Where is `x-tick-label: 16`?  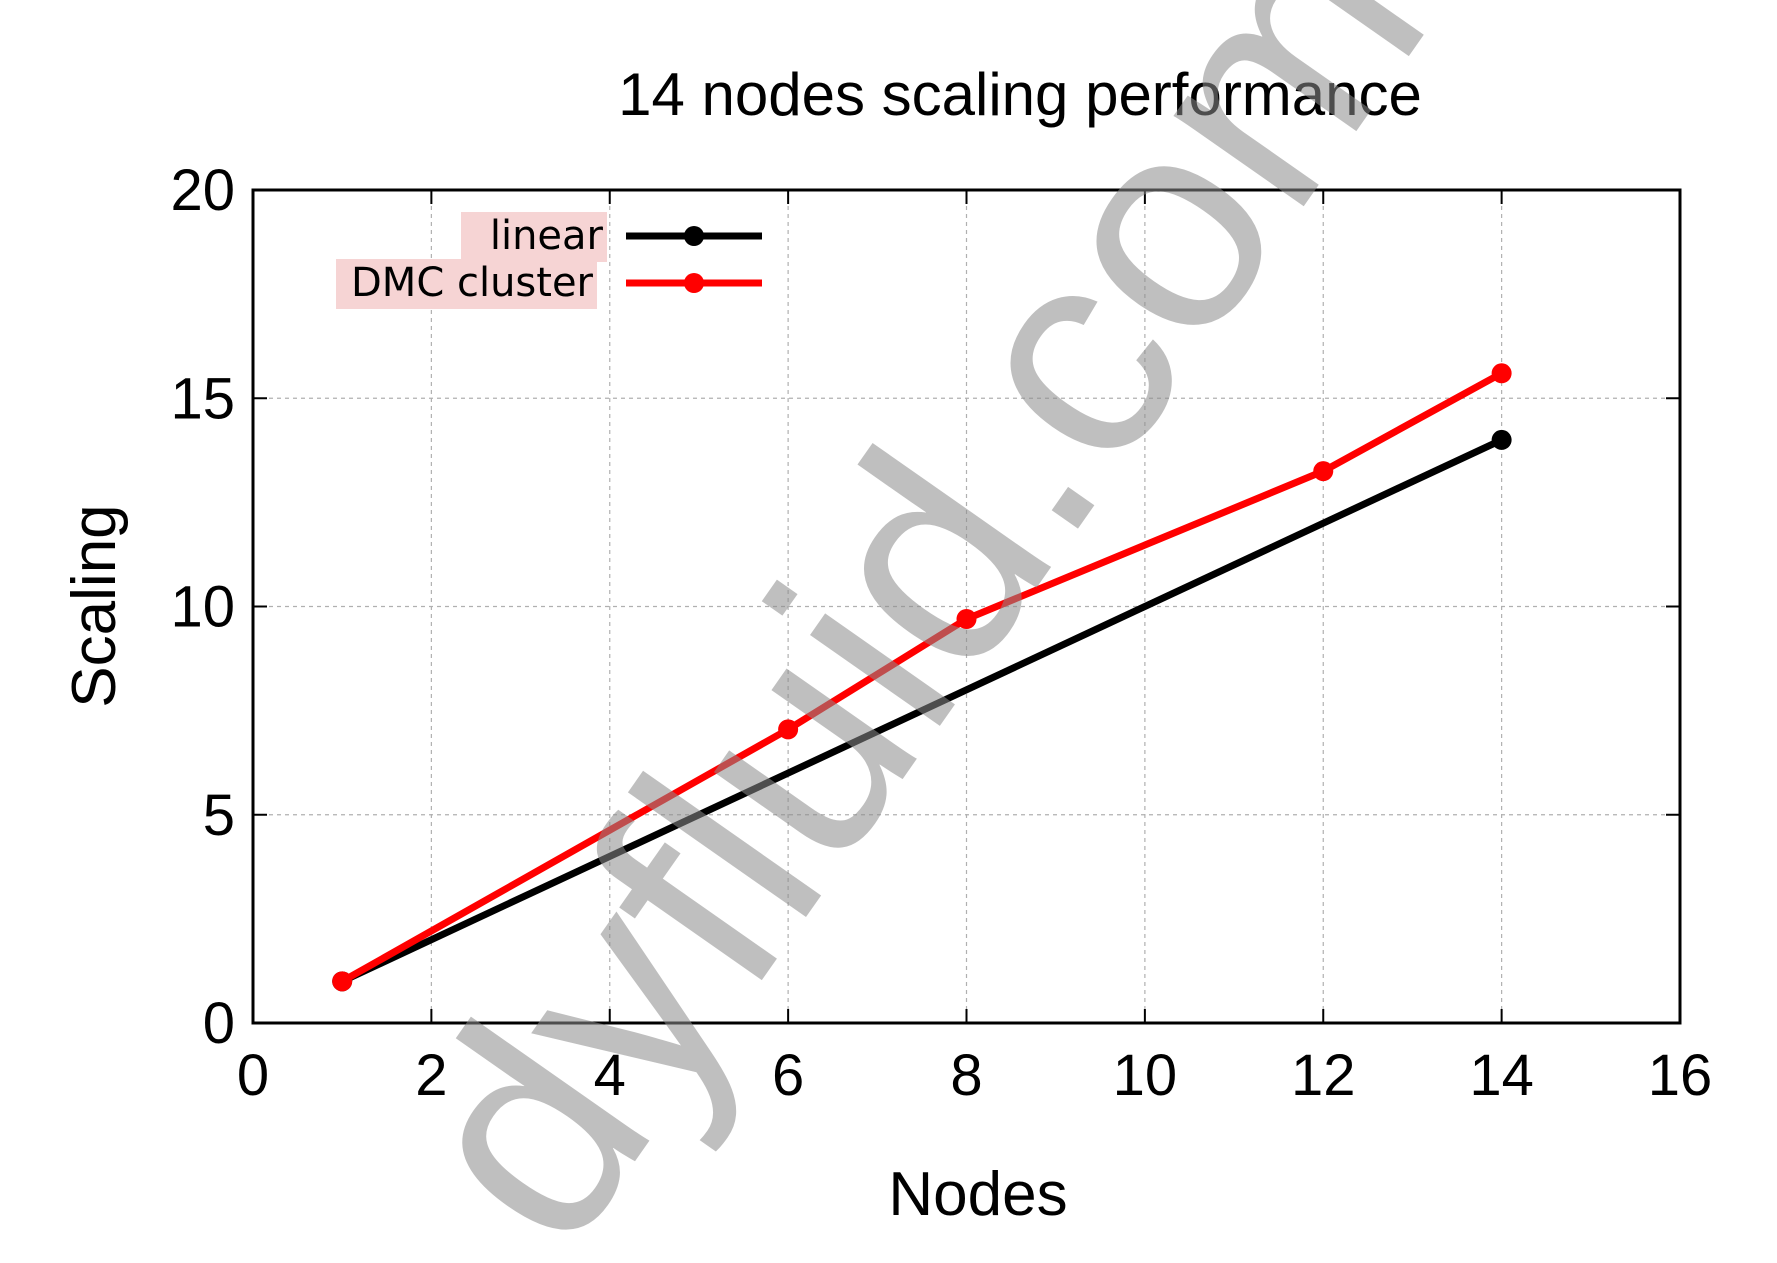 x-tick-label: 16 is located at coordinates (1680, 1075).